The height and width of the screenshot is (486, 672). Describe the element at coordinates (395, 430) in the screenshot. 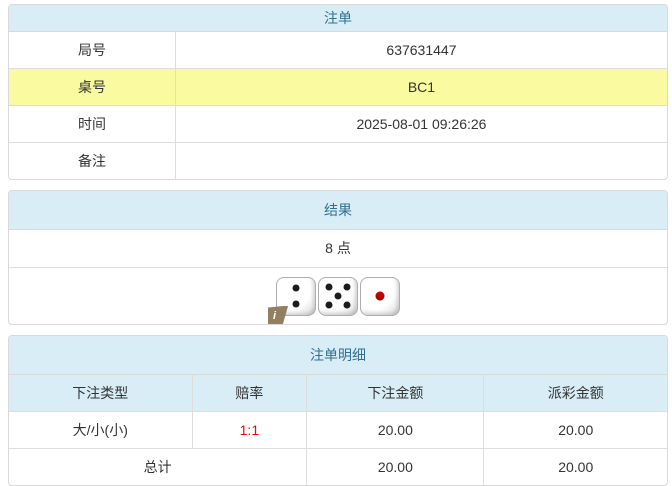

I see `bet-amount-cell: 20.00` at that location.